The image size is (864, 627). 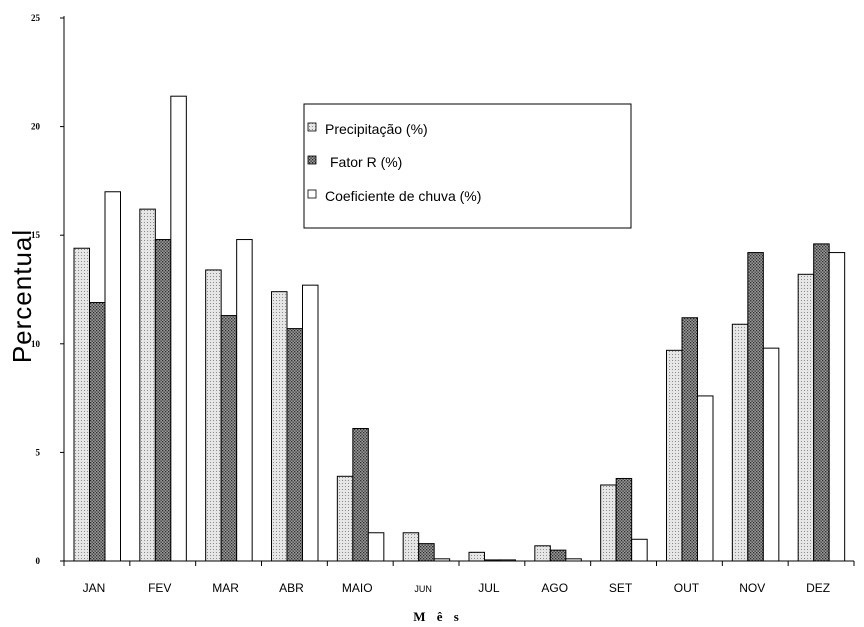 I want to click on x-tick-label: JUL, so click(x=489, y=588).